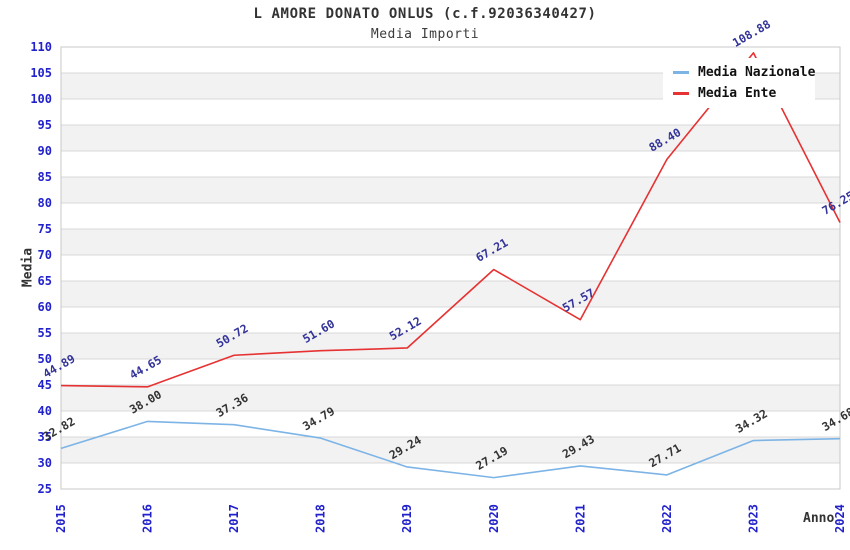 The height and width of the screenshot is (550, 850). Describe the element at coordinates (28, 267) in the screenshot. I see `y-axis-title: Media` at that location.